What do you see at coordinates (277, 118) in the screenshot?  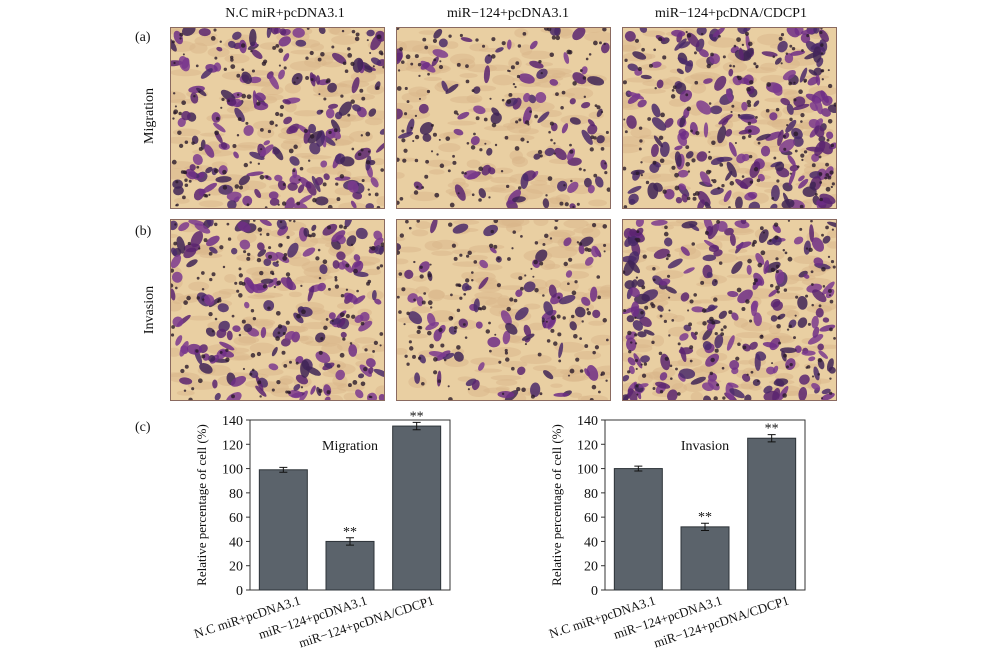 I see `micrograph-migration-nc` at bounding box center [277, 118].